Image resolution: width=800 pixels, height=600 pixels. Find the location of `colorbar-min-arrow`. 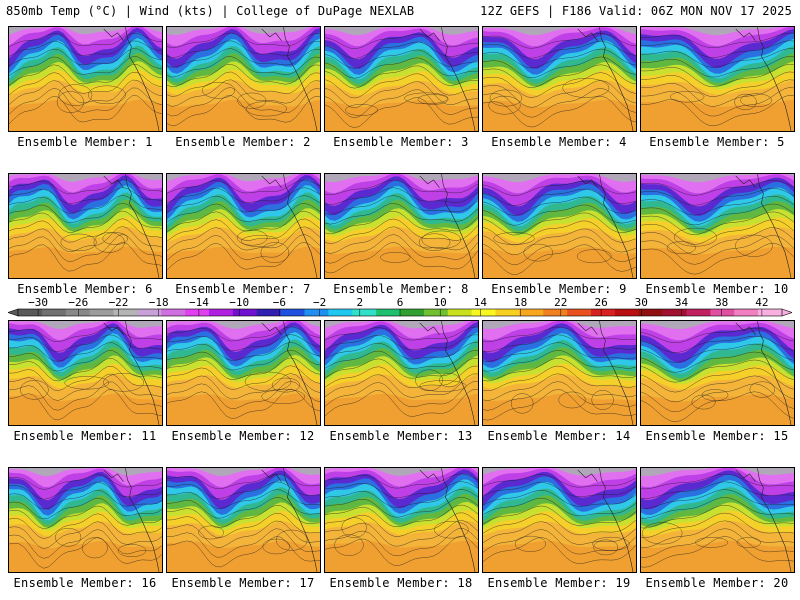

colorbar-min-arrow is located at coordinates (13, 312).